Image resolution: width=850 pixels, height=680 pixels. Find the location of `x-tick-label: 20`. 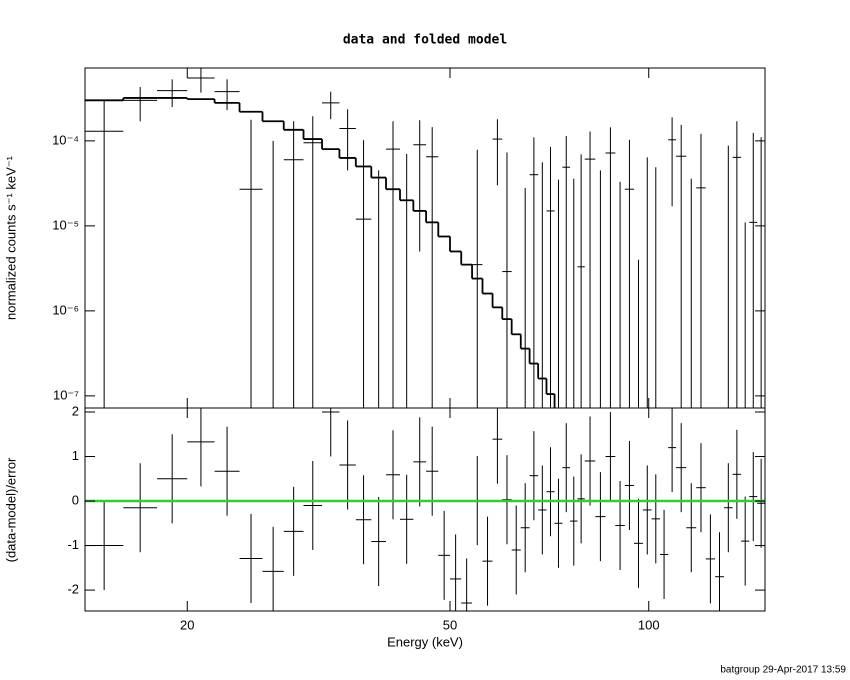

x-tick-label: 20 is located at coordinates (187, 624).